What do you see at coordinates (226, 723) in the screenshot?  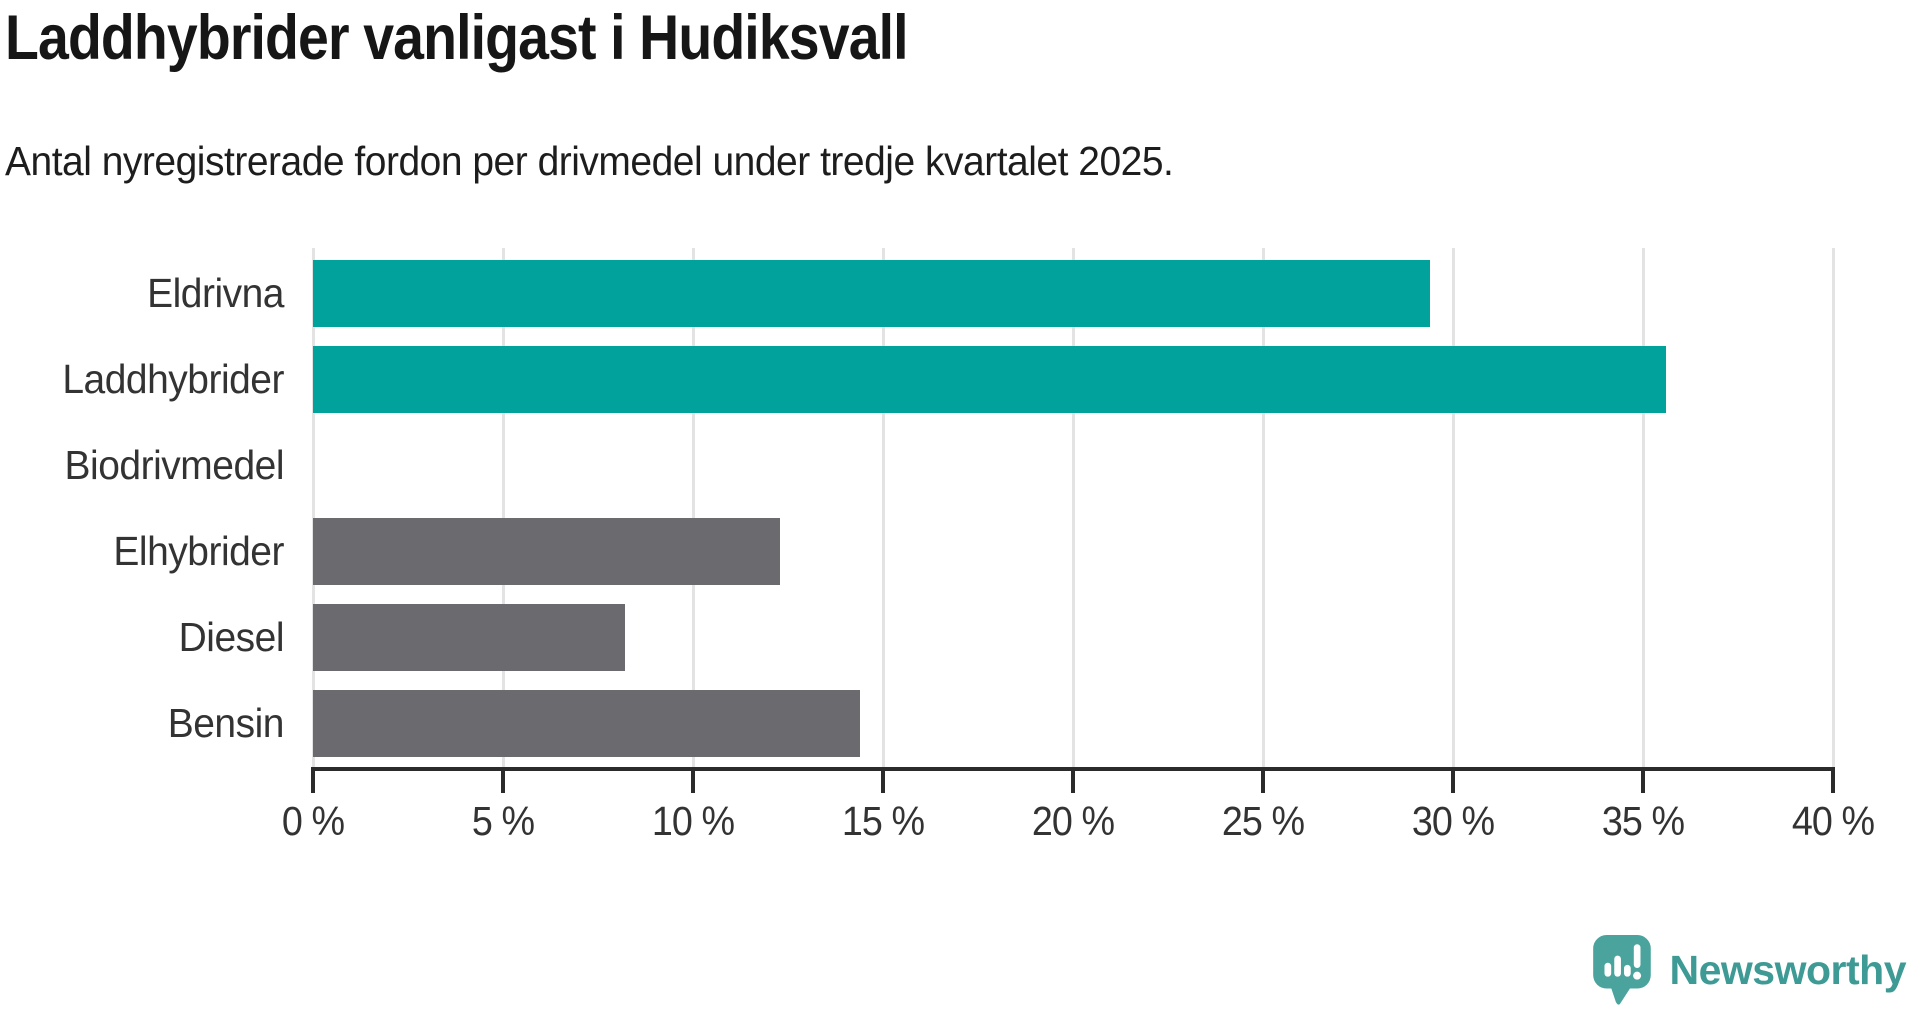 I see `category-label: Bensin` at bounding box center [226, 723].